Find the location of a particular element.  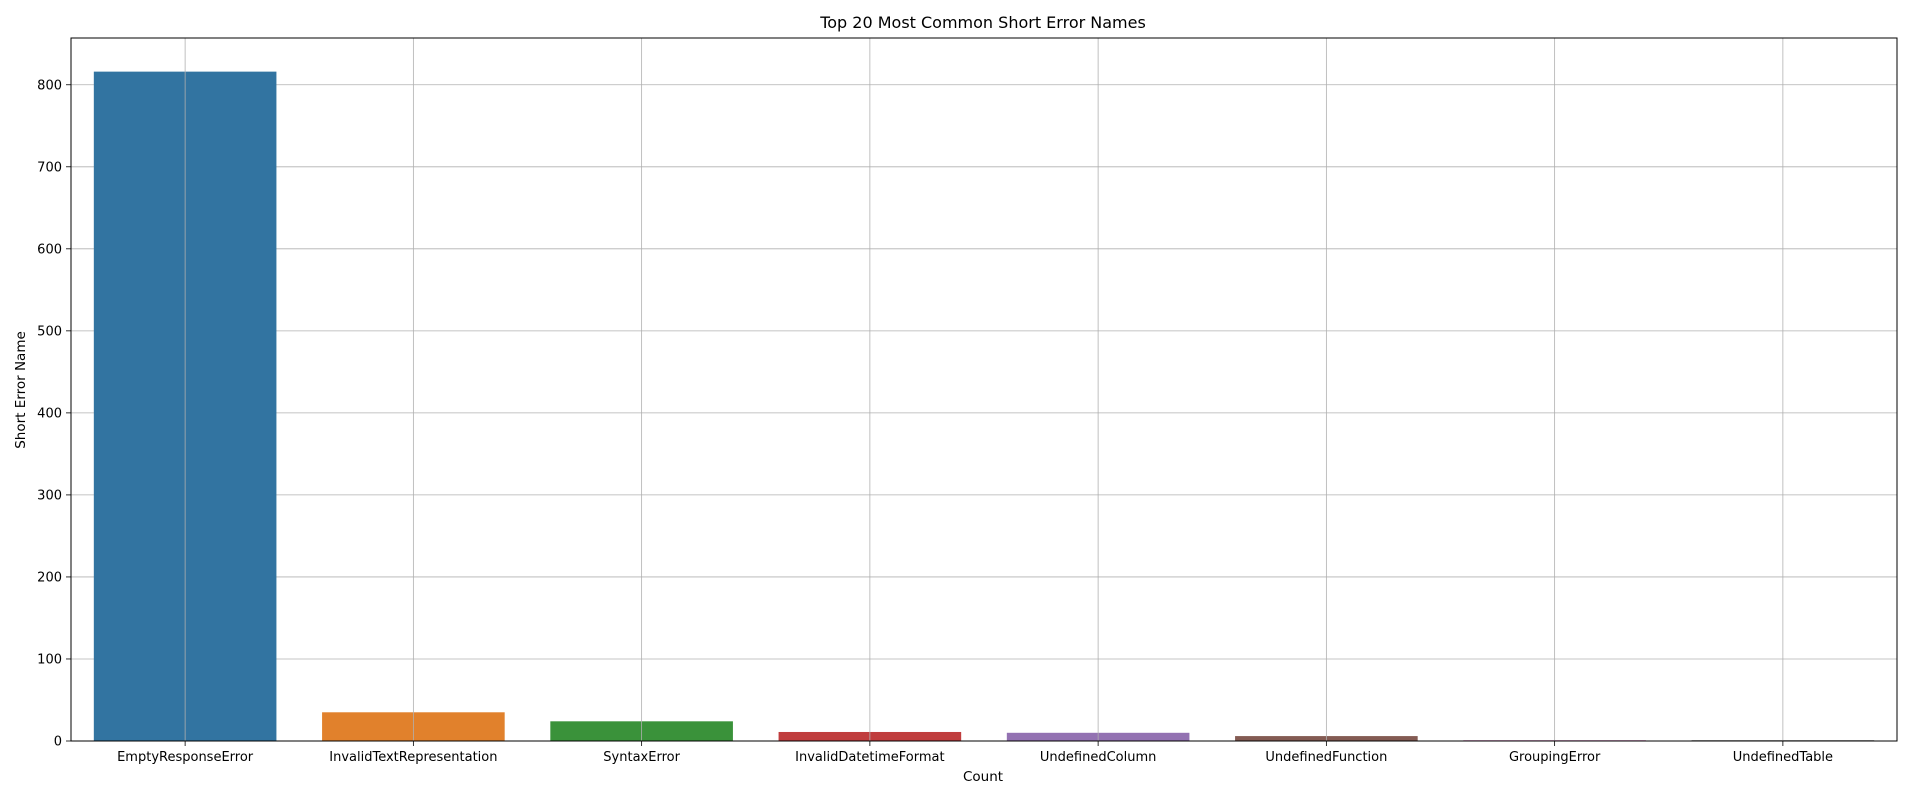

x-tick-label: SyntaxError is located at coordinates (641, 757).